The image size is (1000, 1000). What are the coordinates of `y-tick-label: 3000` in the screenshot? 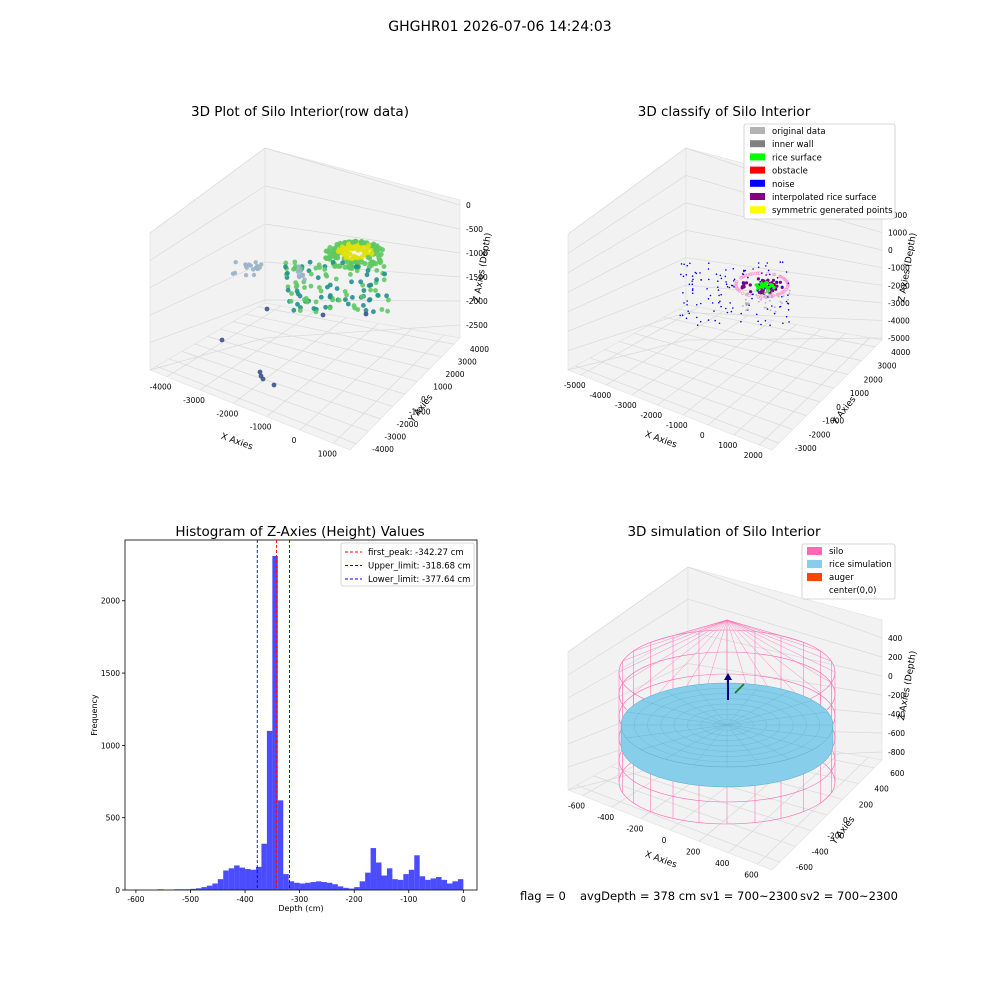 It's located at (467, 362).